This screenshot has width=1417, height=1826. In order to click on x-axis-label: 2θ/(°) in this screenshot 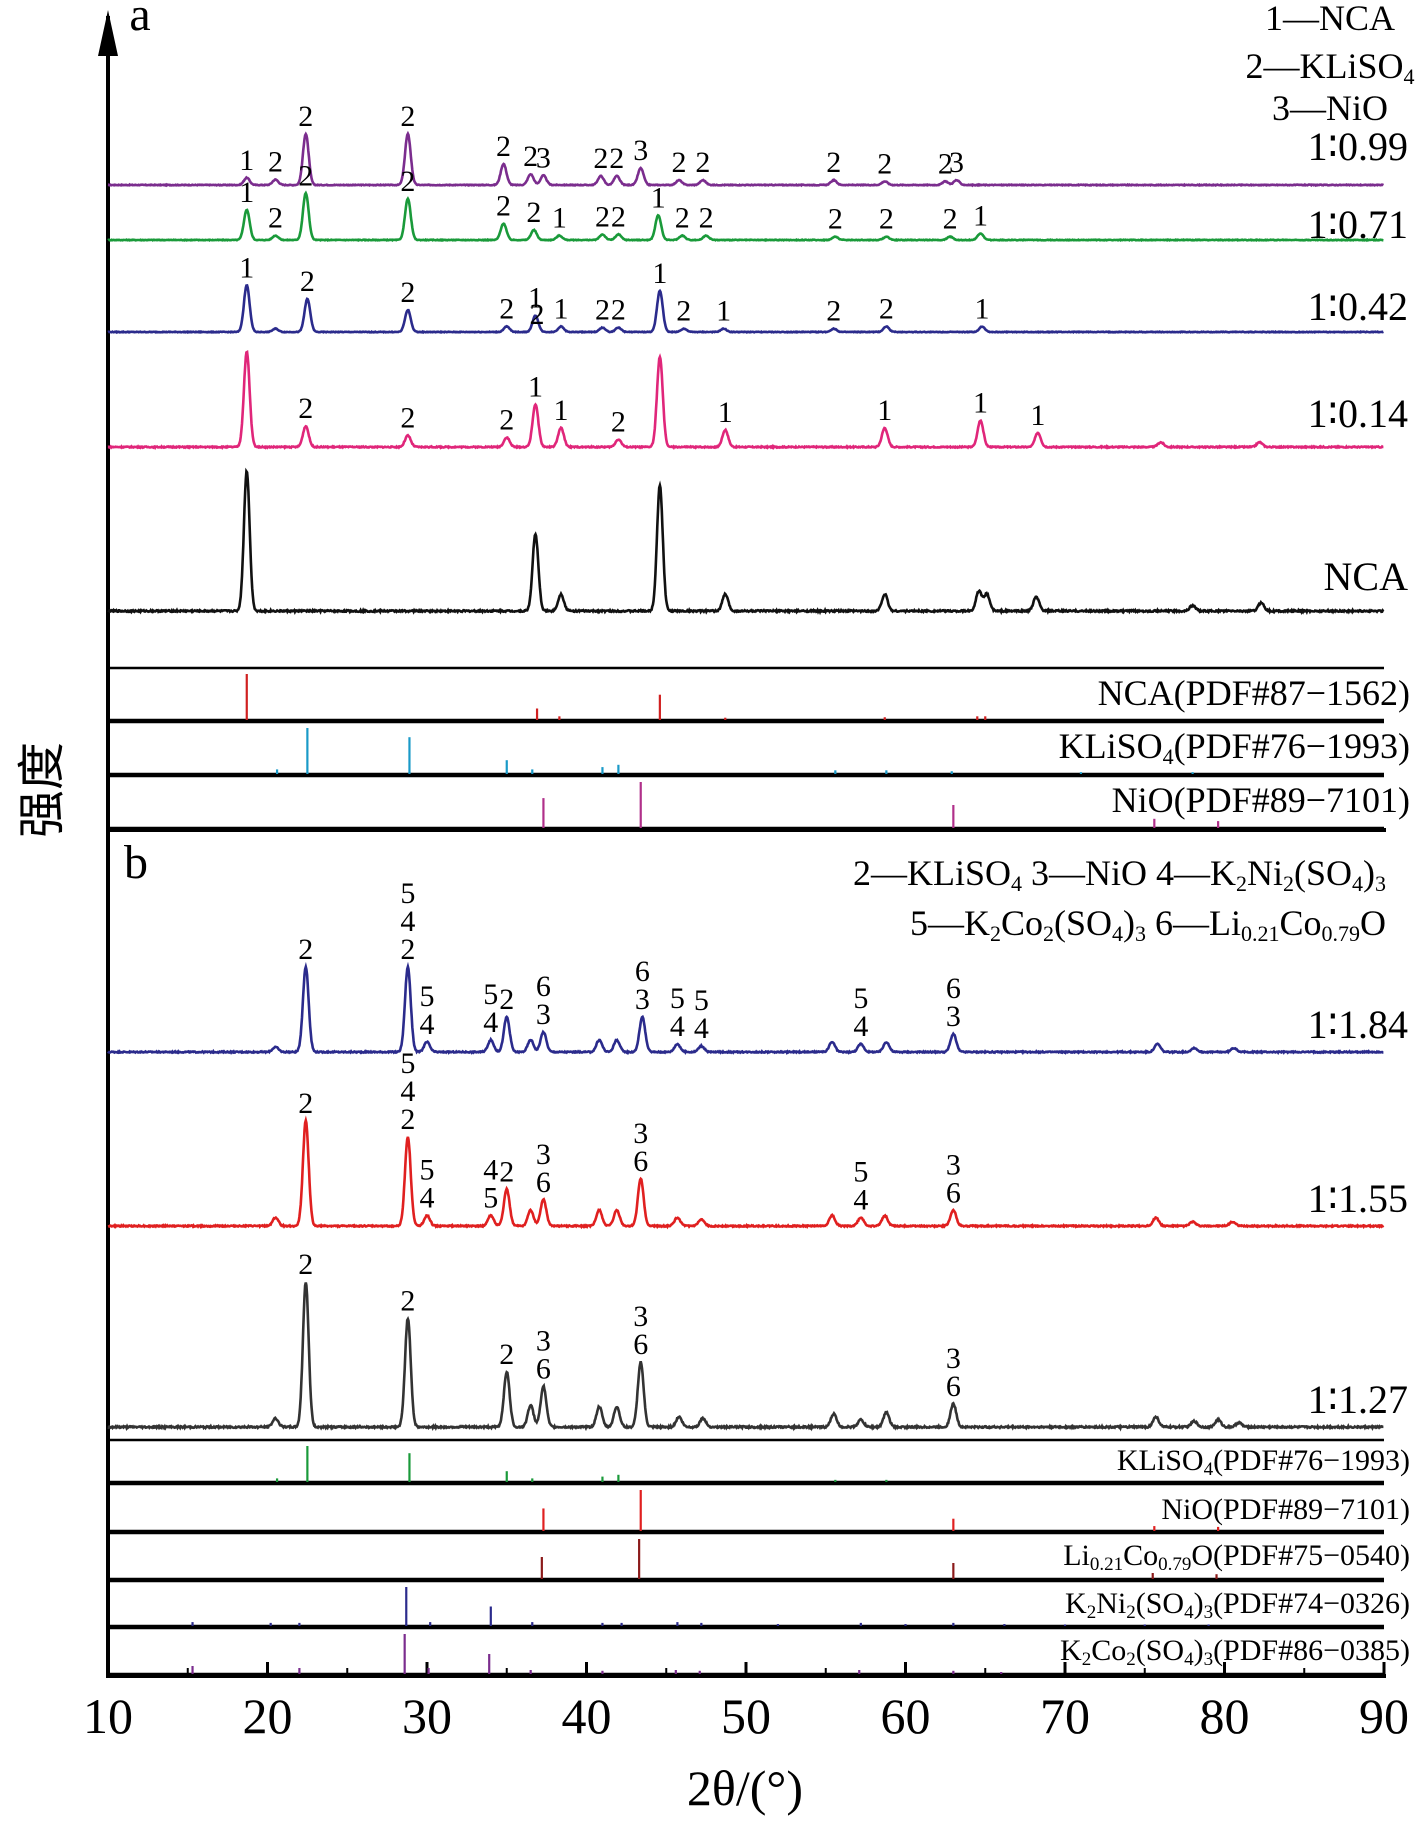, I will do `click(745, 1788)`.